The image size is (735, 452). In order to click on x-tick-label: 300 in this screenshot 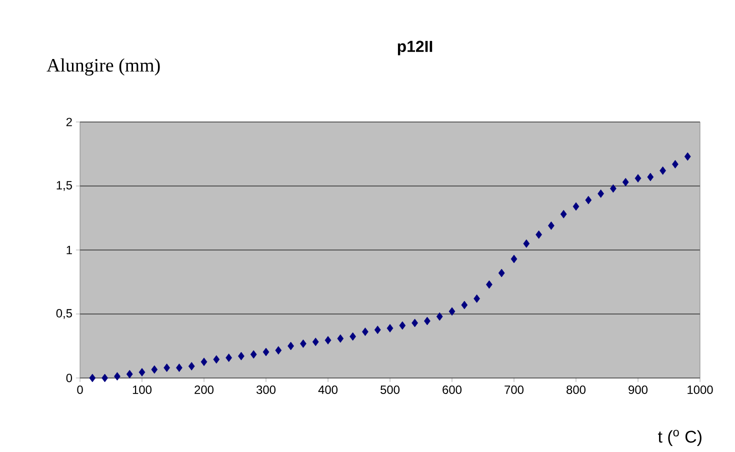, I will do `click(266, 390)`.